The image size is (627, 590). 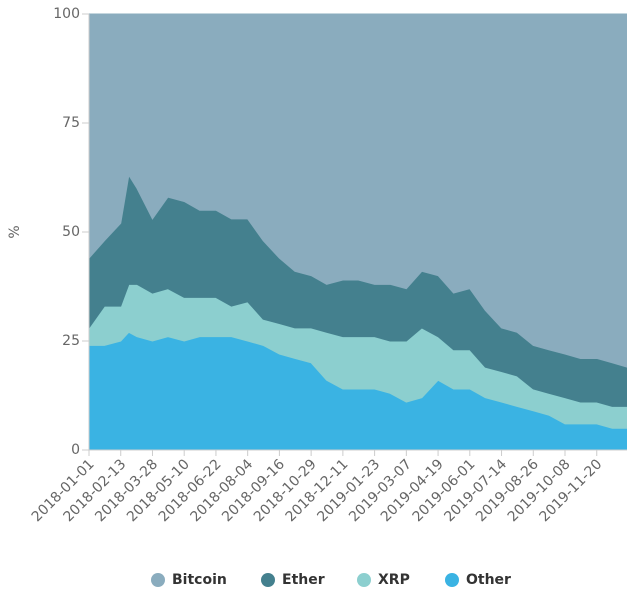 What do you see at coordinates (394, 580) in the screenshot?
I see `legend-label: XRP` at bounding box center [394, 580].